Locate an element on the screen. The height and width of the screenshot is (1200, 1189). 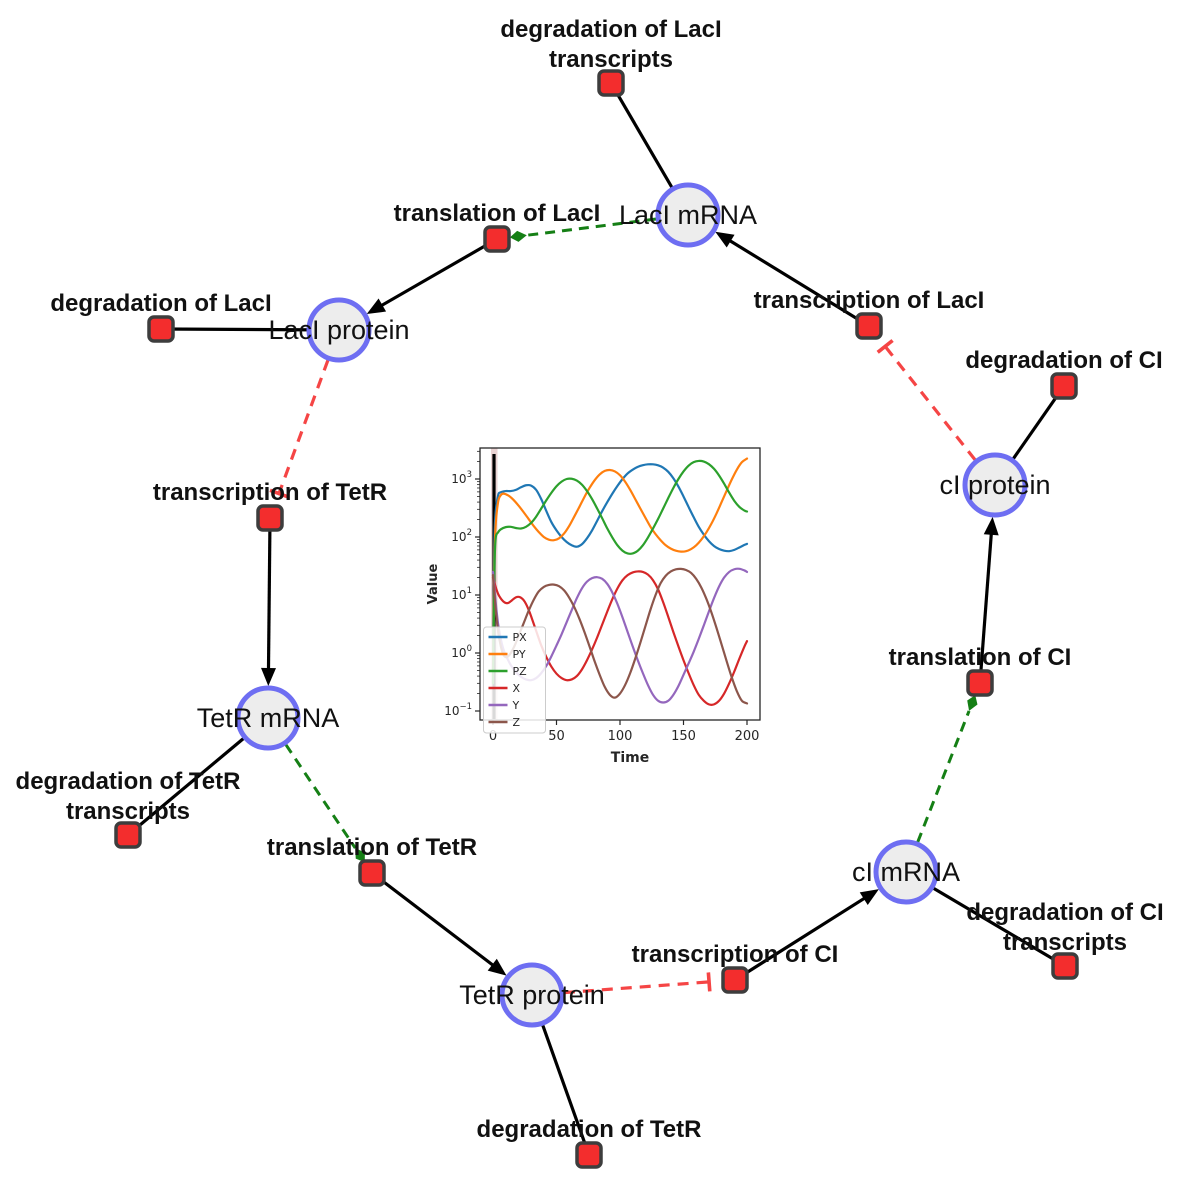
production-edge-translation-laci-laci-protein is located at coordinates (439, 272).